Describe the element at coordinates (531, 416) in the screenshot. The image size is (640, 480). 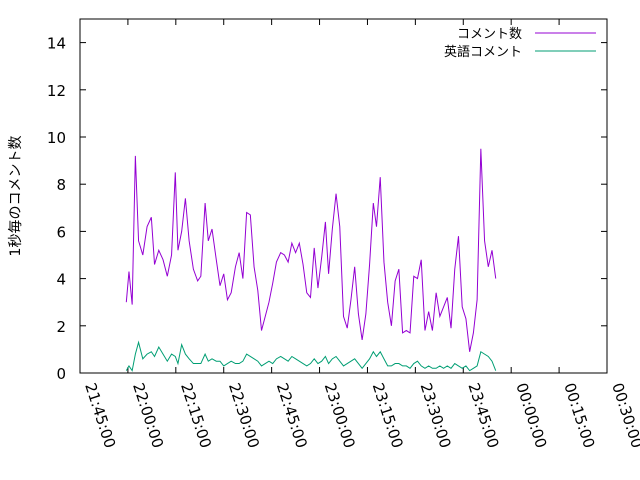
I see `x-tick-label: 00:00:00` at that location.